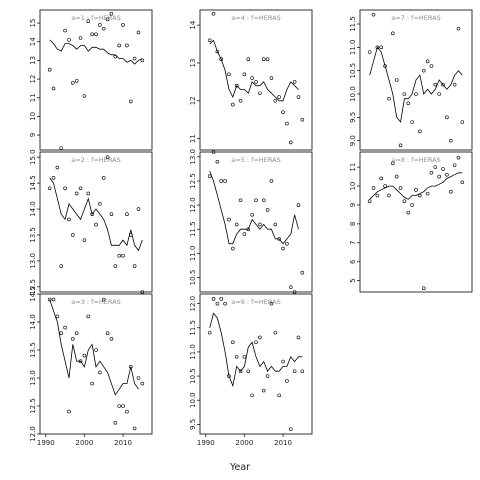 This screenshot has width=480, height=480. What do you see at coordinates (353, 94) in the screenshot?
I see `y-tick-label: 10.0` at bounding box center [353, 94].